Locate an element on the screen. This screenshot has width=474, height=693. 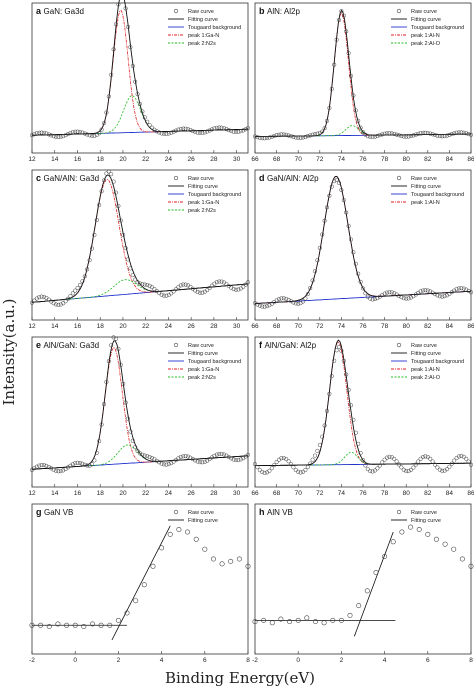
panel-a-legend-label-2: Tougaard background is located at coordinates (214, 28).